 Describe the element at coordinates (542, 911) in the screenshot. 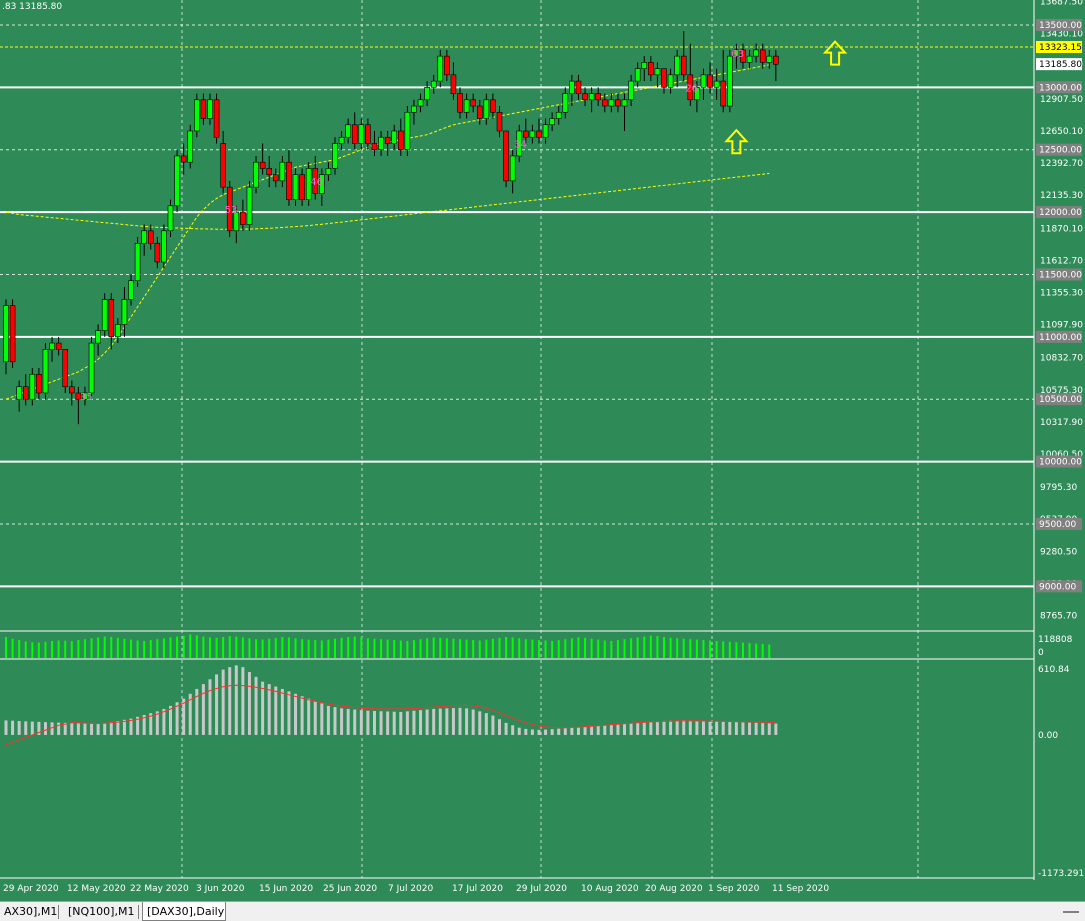

I see `chart-tabs: AX30],M1 [NQ100],M1 [DAX30],Daily` at that location.